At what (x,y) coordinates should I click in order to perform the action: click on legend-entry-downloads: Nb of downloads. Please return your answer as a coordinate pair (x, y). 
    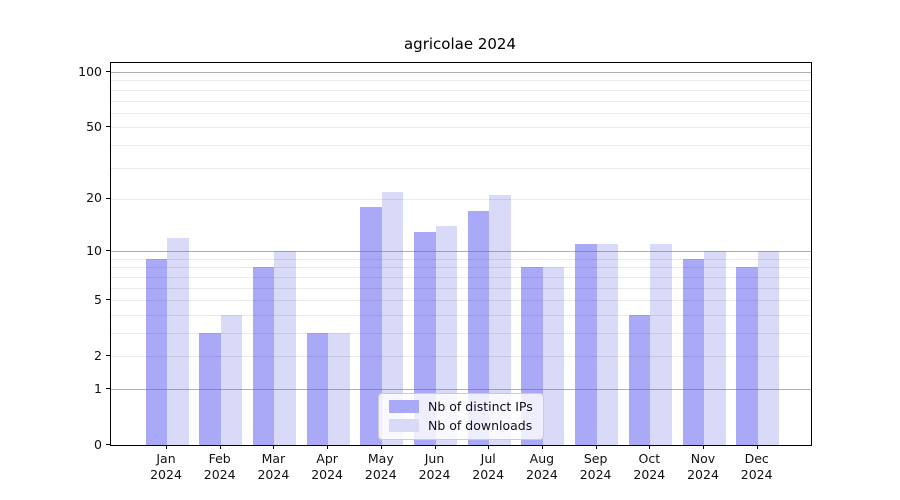
    Looking at the image, I should click on (461, 425).